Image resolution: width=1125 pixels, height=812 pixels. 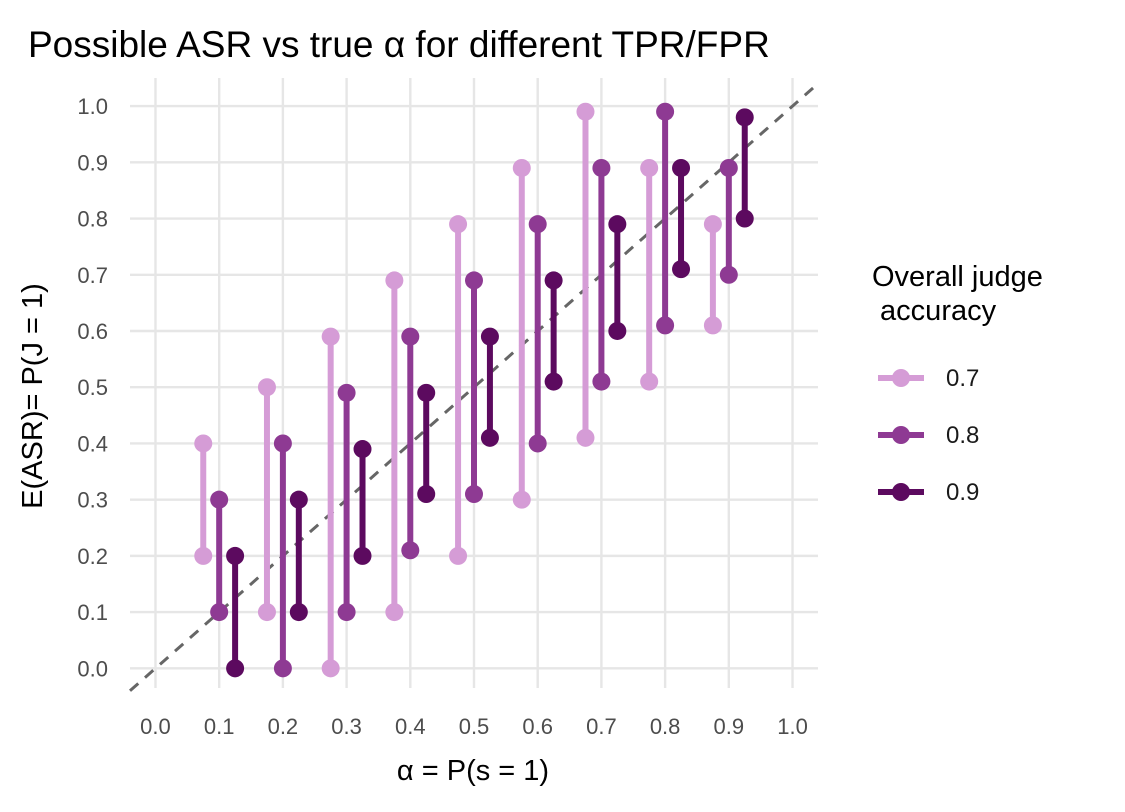 I want to click on point-low-0.7-2, so click(x=330, y=668).